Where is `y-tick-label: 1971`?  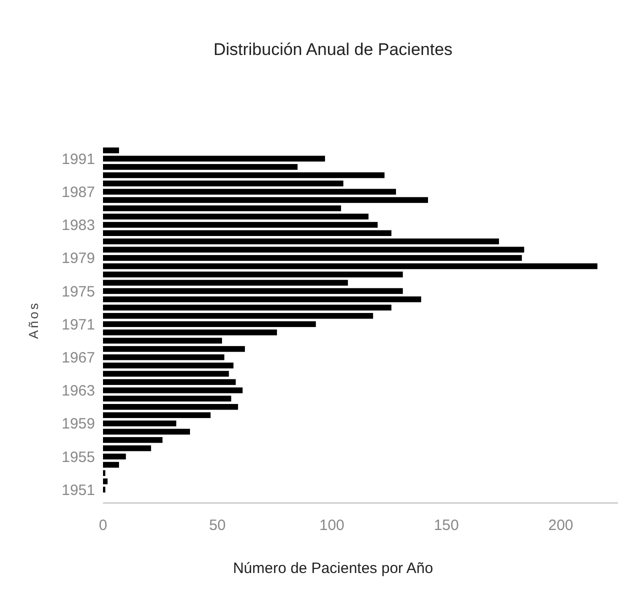
y-tick-label: 1971 is located at coordinates (78, 325).